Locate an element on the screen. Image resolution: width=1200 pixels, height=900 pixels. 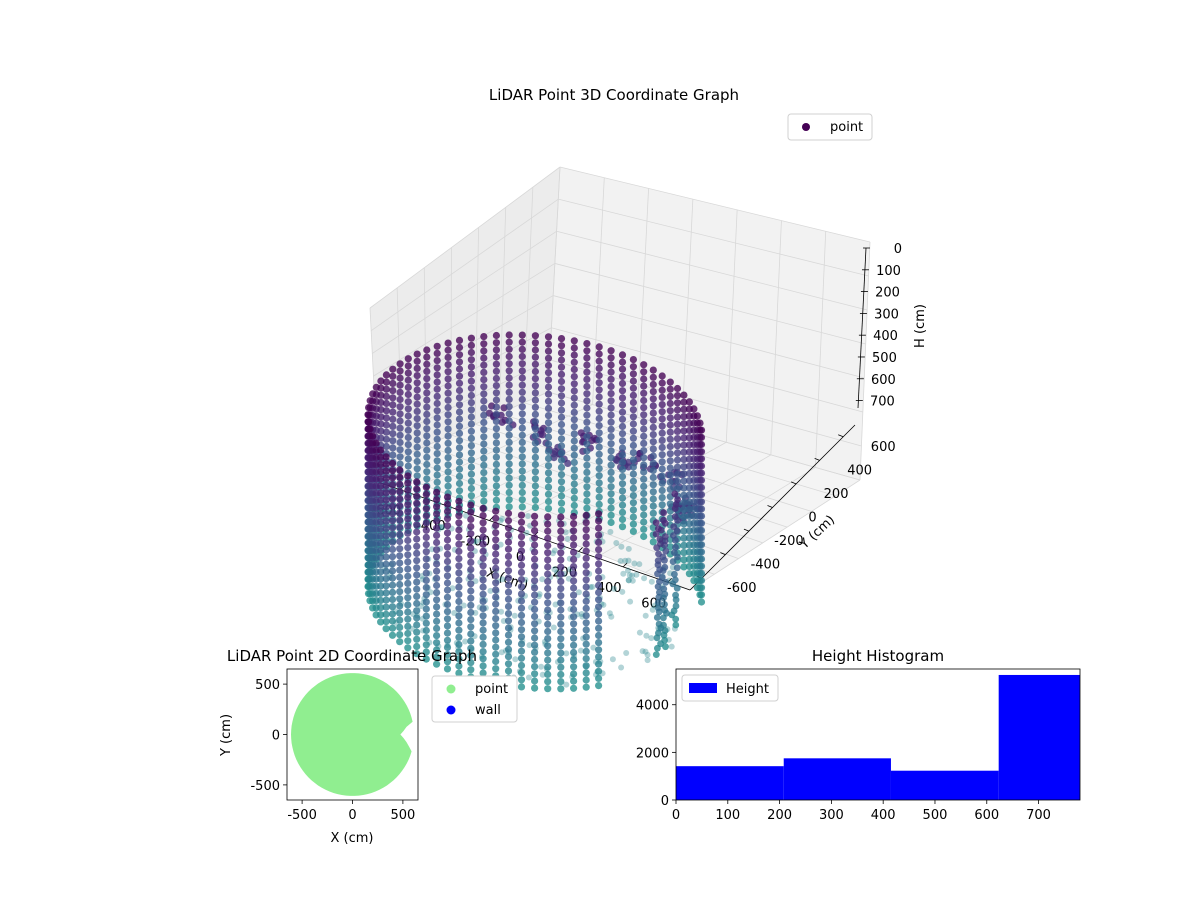
z-tick-label-3d: 700 is located at coordinates (882, 402).